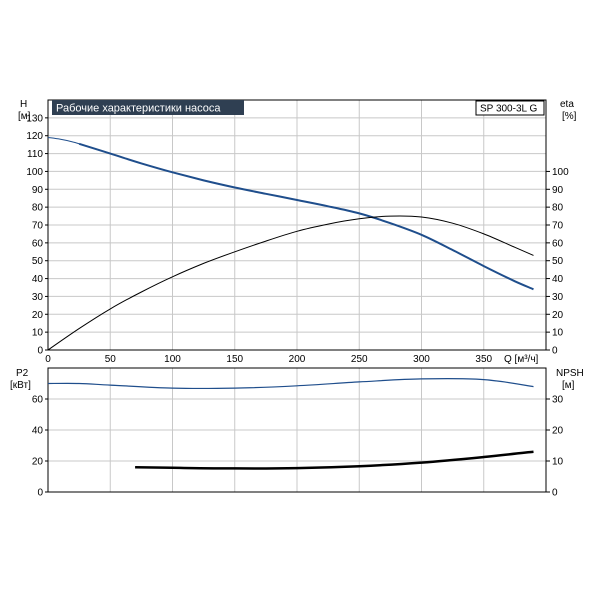 The width and height of the screenshot is (600, 605). Describe the element at coordinates (558, 226) in the screenshot. I see `top-right-tick-label: 70` at that location.